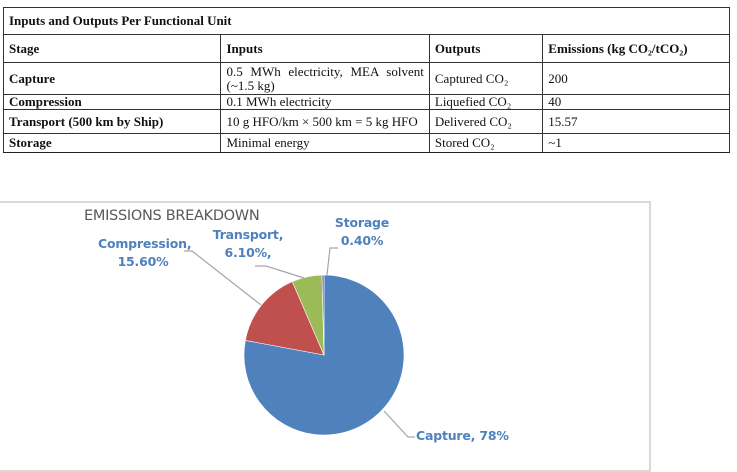 This screenshot has width=737, height=472. What do you see at coordinates (284, 318) in the screenshot?
I see `pie-slice-compression` at bounding box center [284, 318].